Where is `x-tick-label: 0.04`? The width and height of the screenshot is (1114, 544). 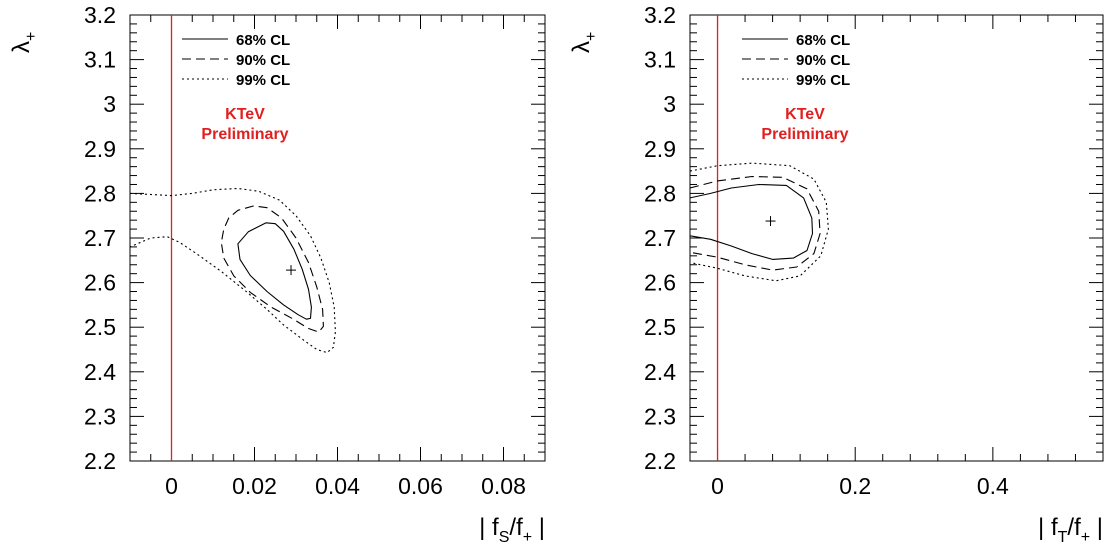
x-tick-label: 0.04 is located at coordinates (337, 486).